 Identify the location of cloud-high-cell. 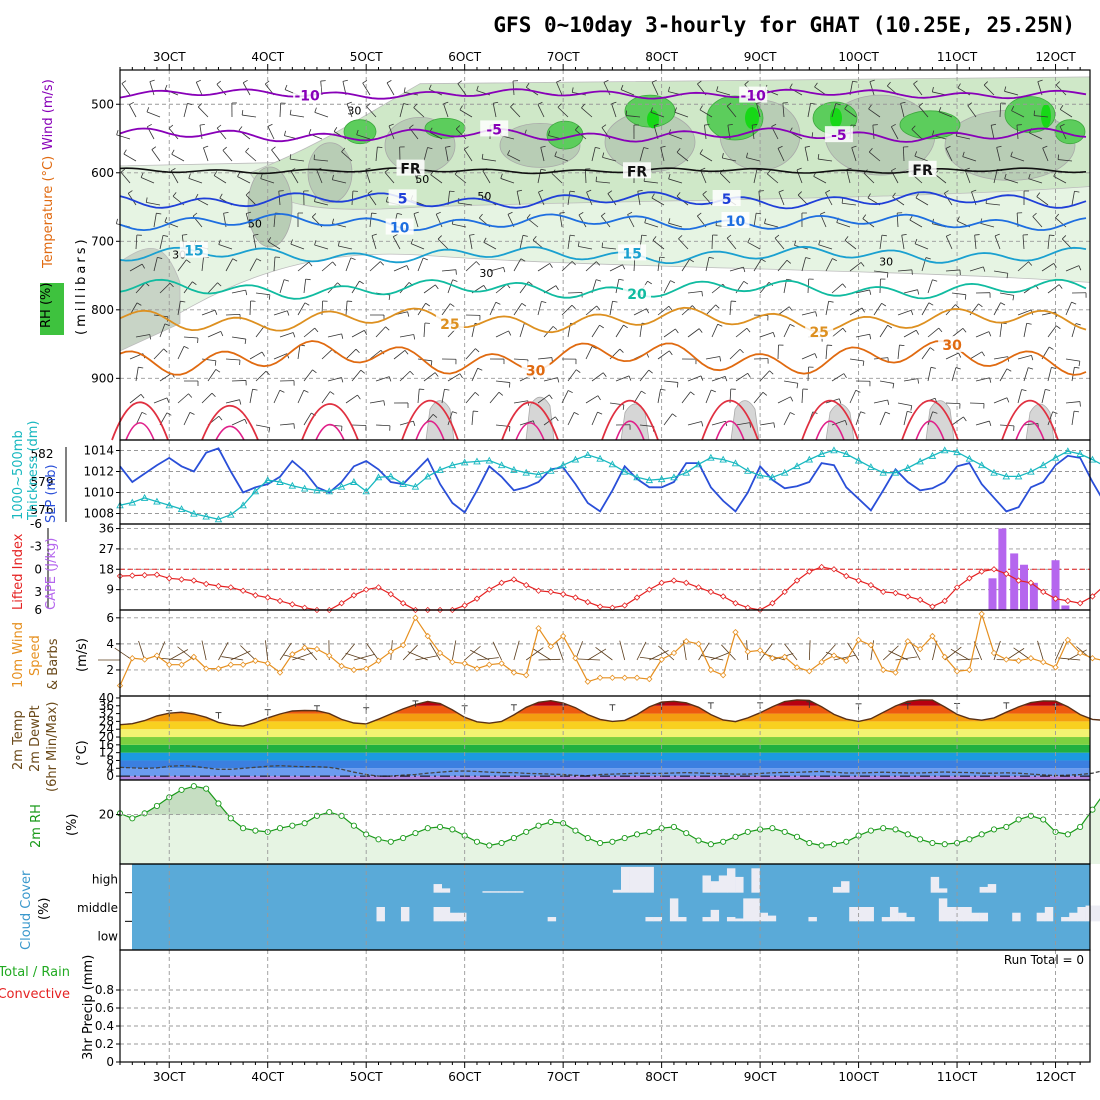
(486, 892).